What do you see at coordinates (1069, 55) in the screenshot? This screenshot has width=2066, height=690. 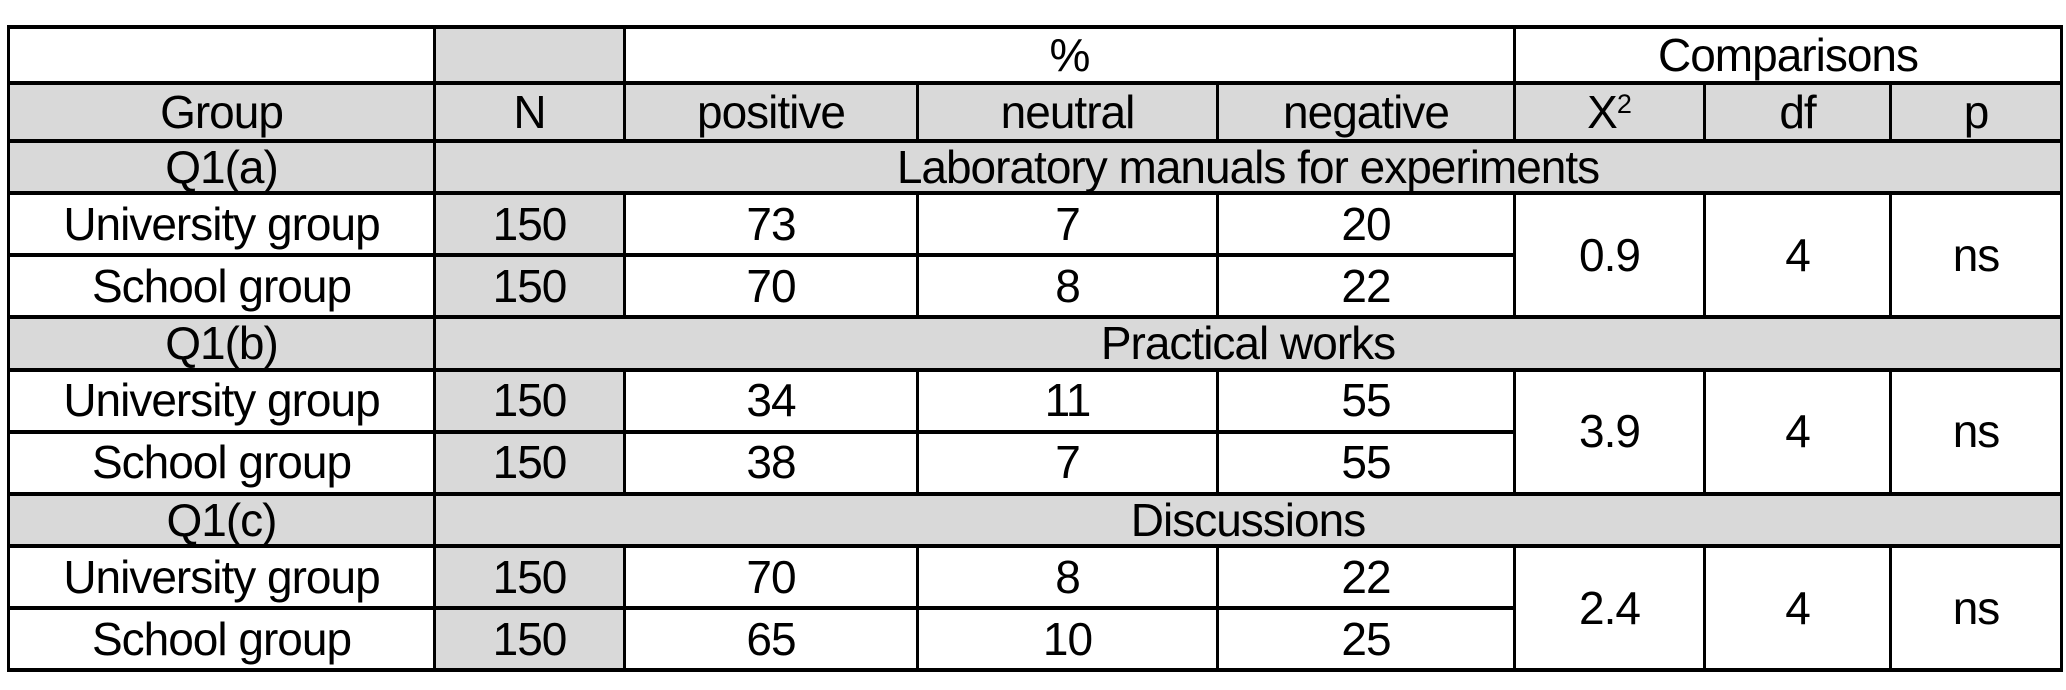 I see `percent-header: %` at bounding box center [1069, 55].